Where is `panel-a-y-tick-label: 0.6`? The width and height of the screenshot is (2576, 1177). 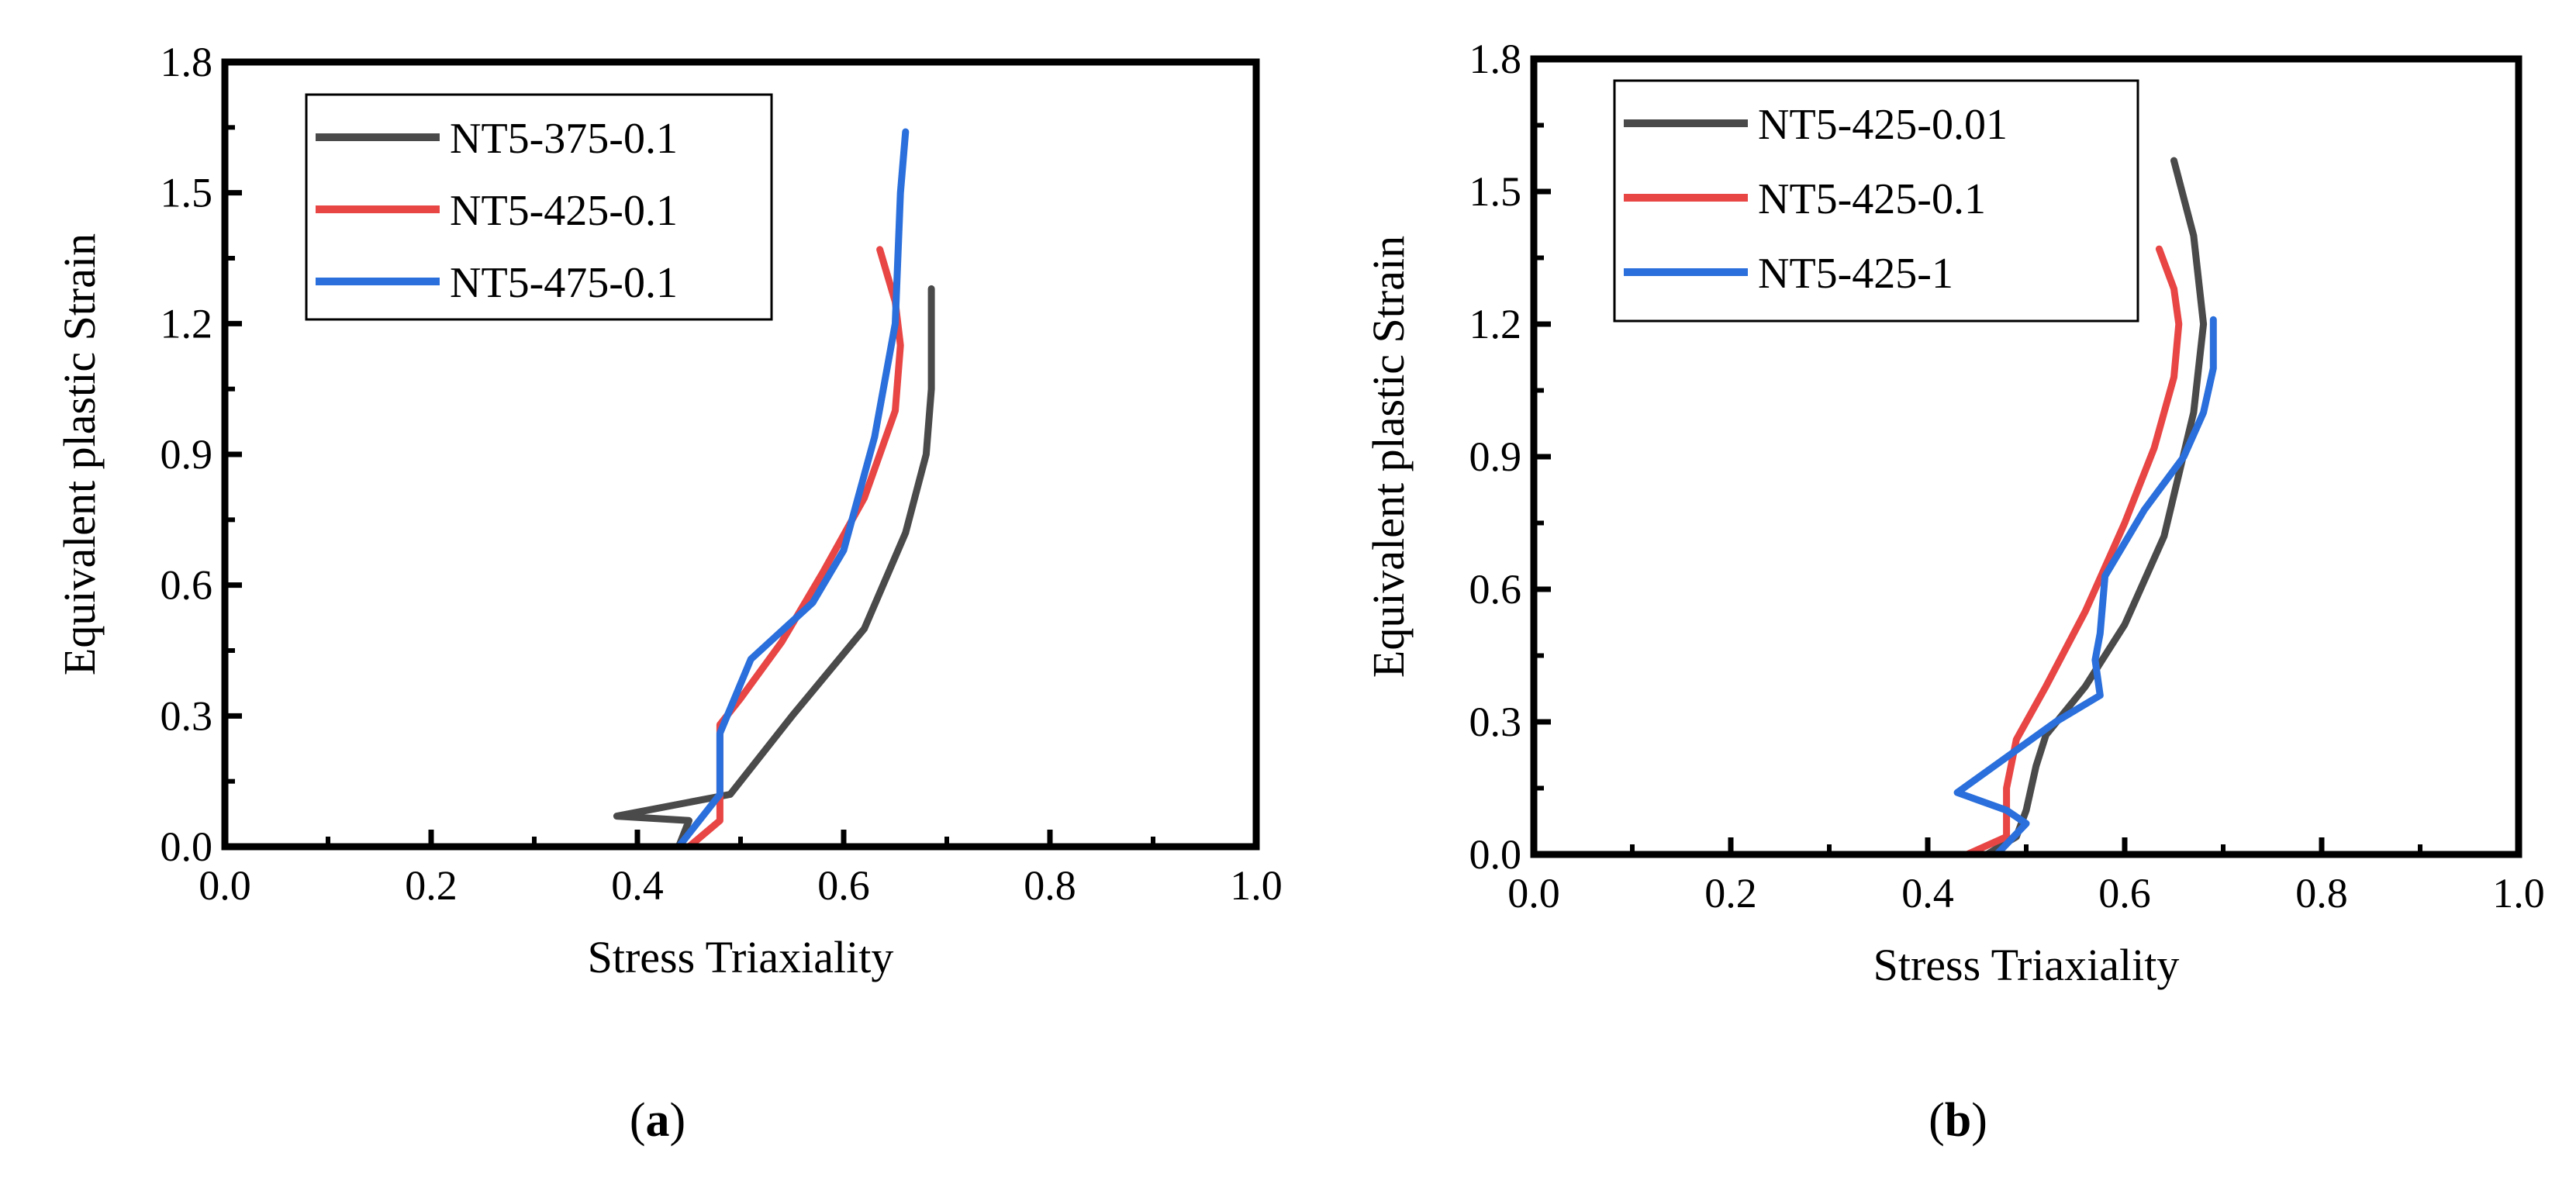 panel-a-y-tick-label: 0.6 is located at coordinates (187, 585).